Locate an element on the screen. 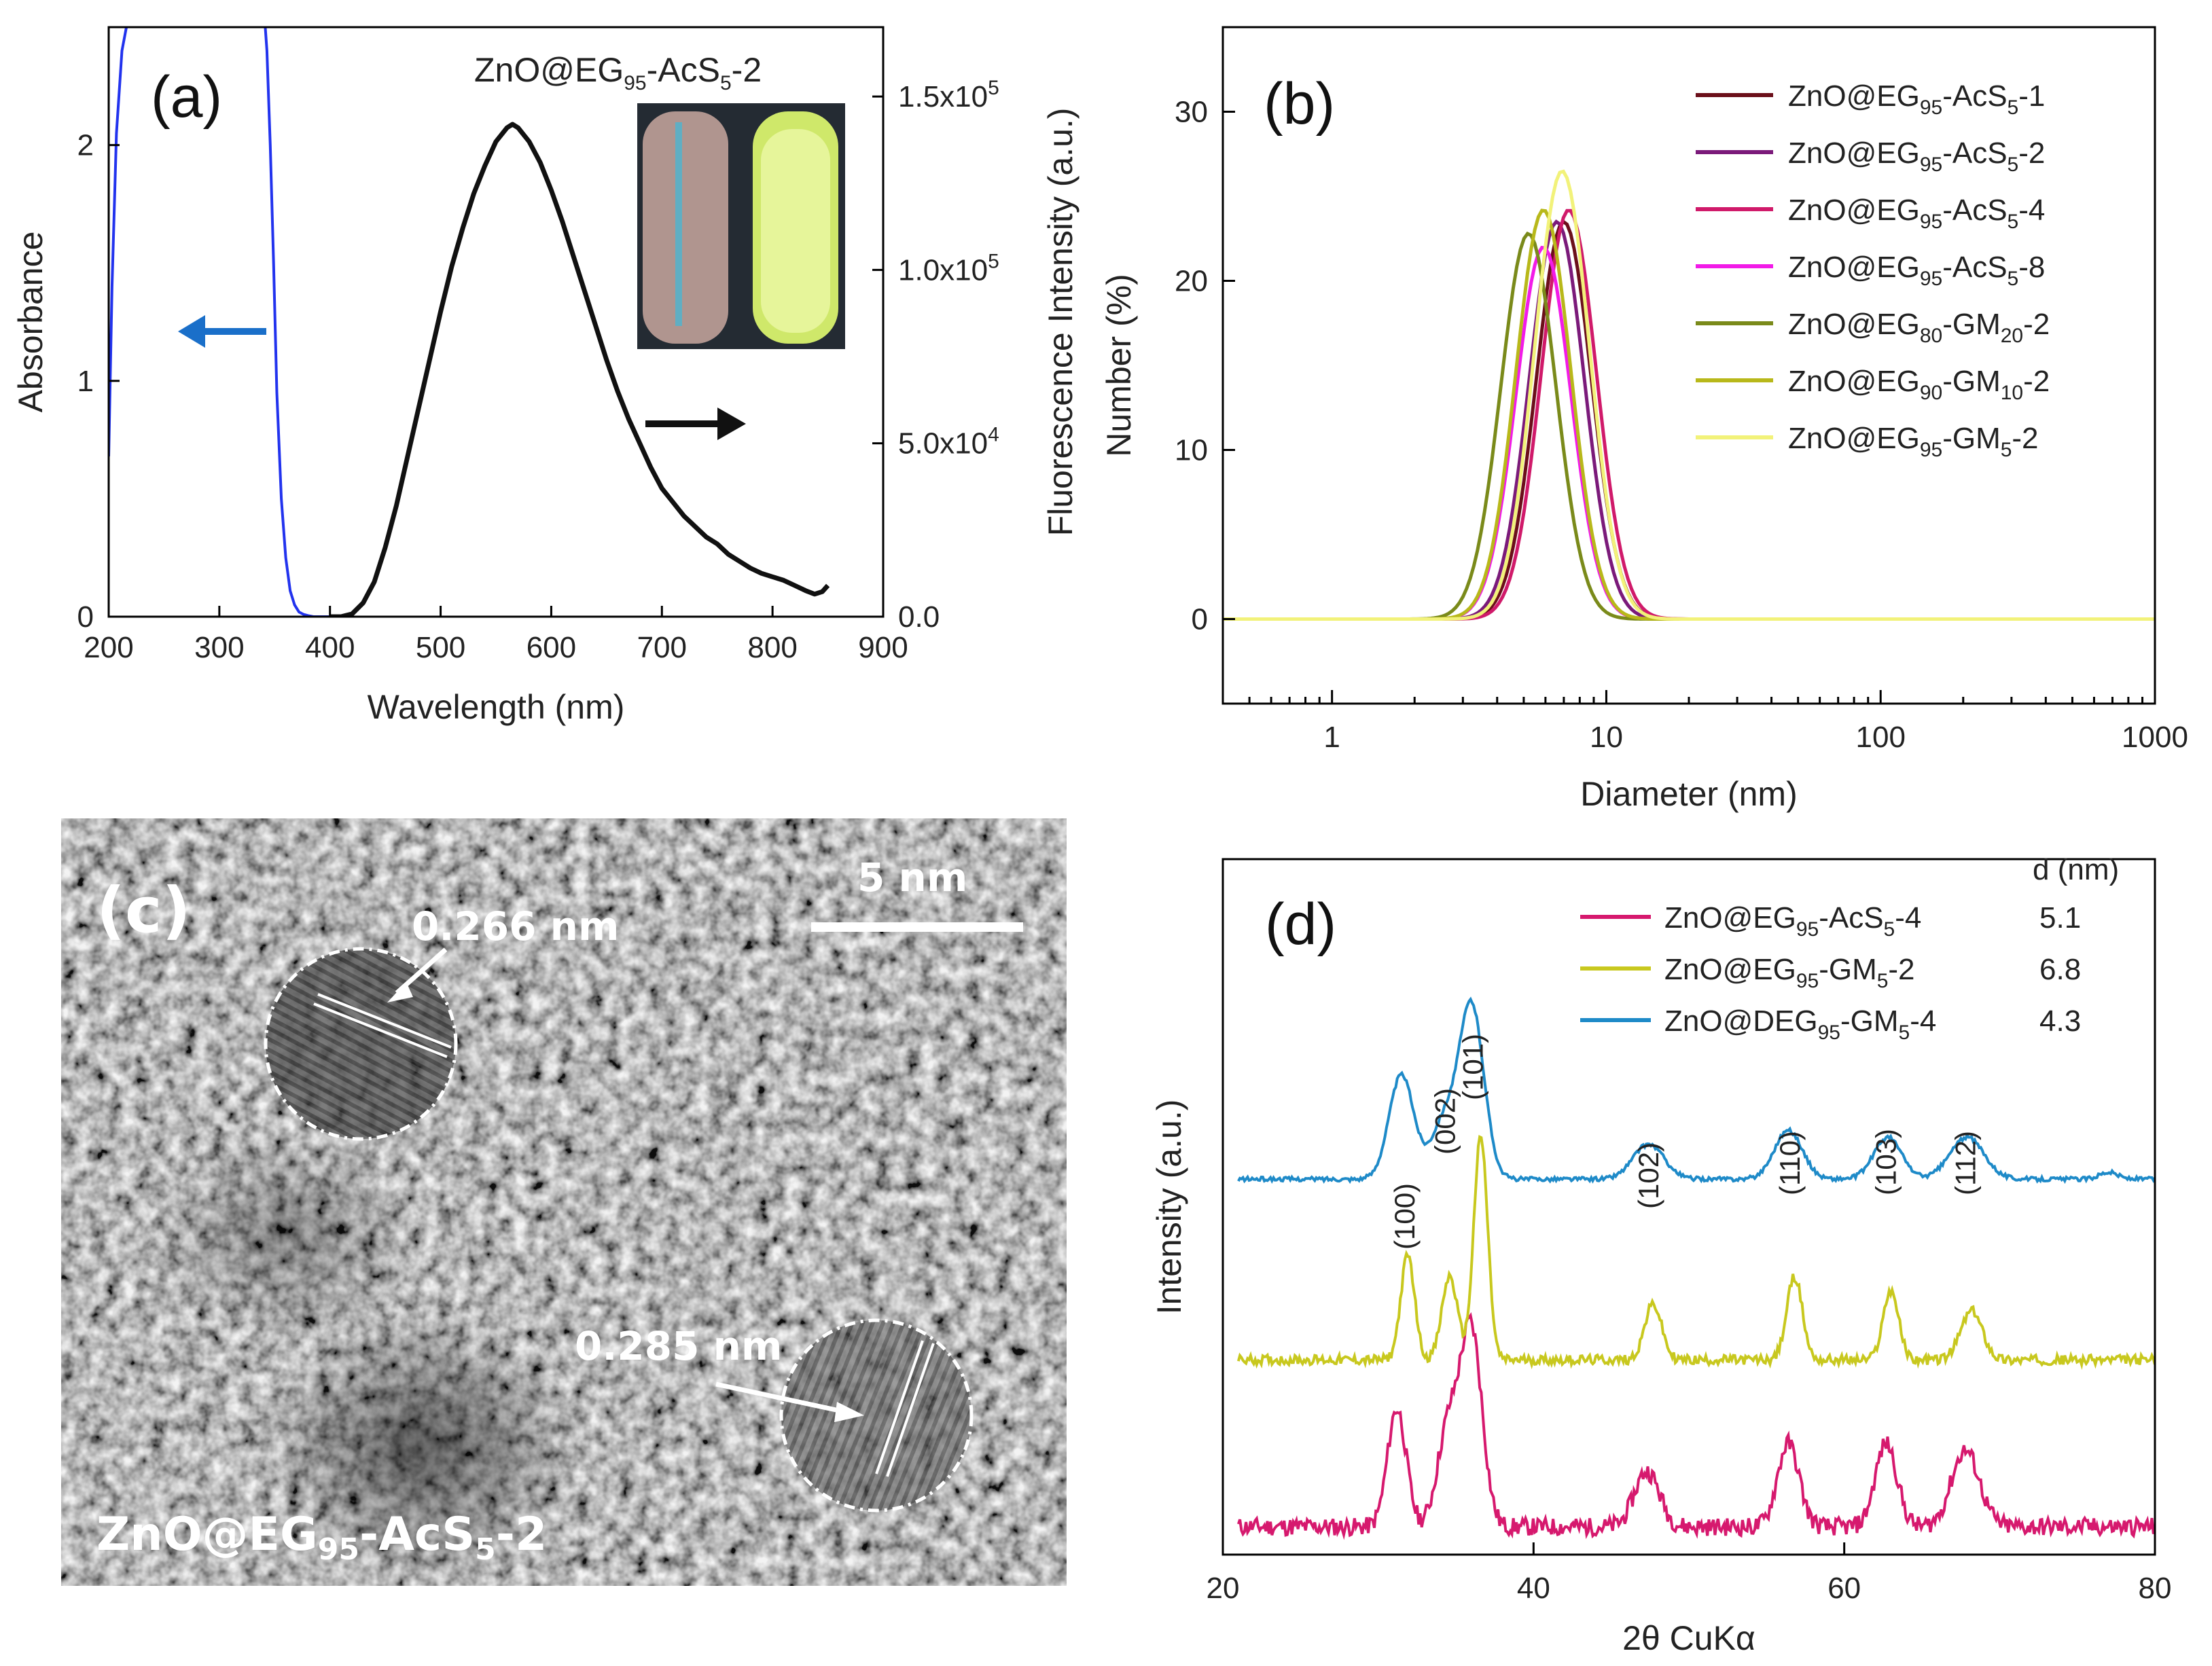 The width and height of the screenshot is (2212, 1666). x-tick-label-b: 100 is located at coordinates (1881, 737).